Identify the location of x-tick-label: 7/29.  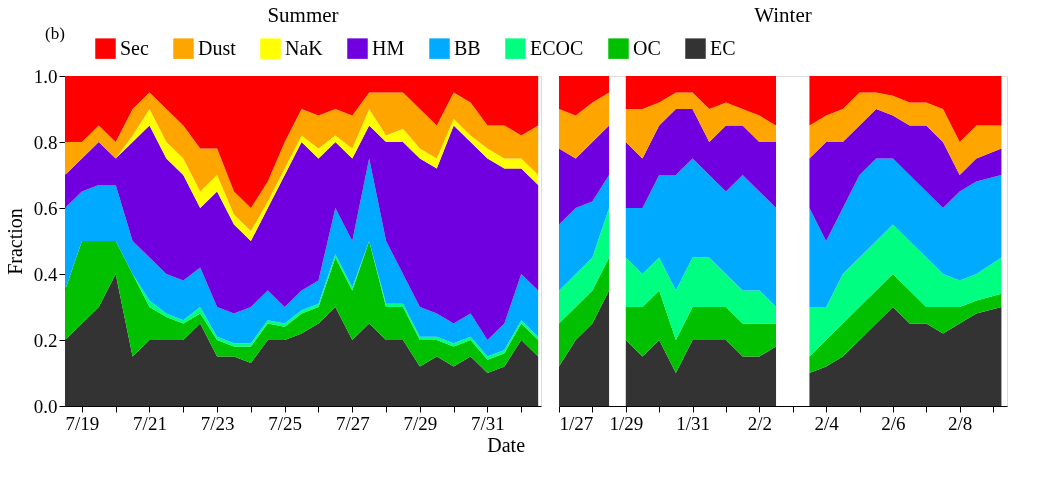
(420, 423).